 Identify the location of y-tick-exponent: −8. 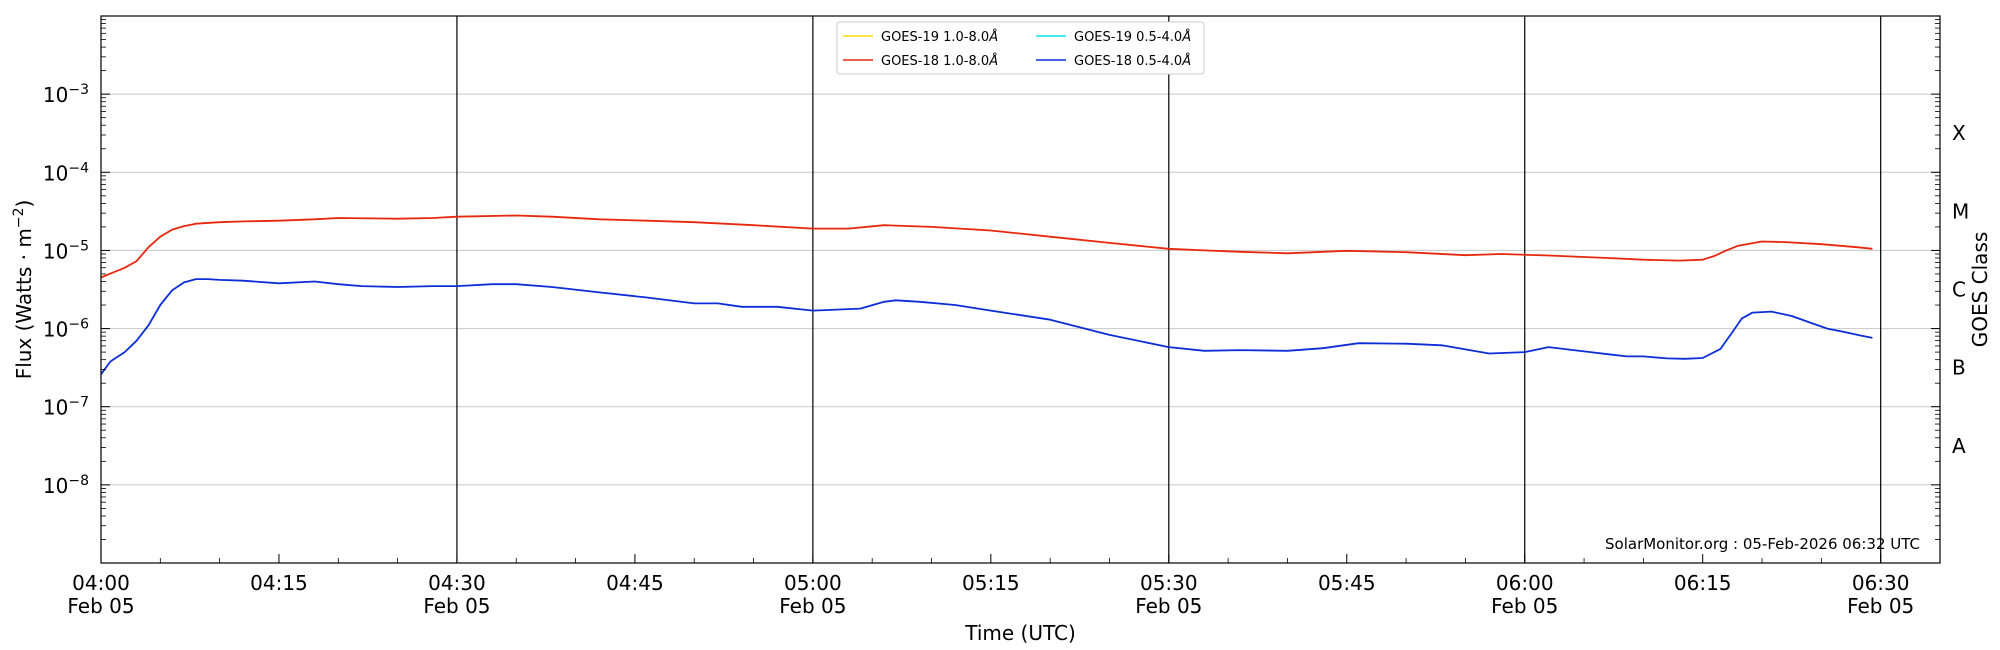
(78, 481).